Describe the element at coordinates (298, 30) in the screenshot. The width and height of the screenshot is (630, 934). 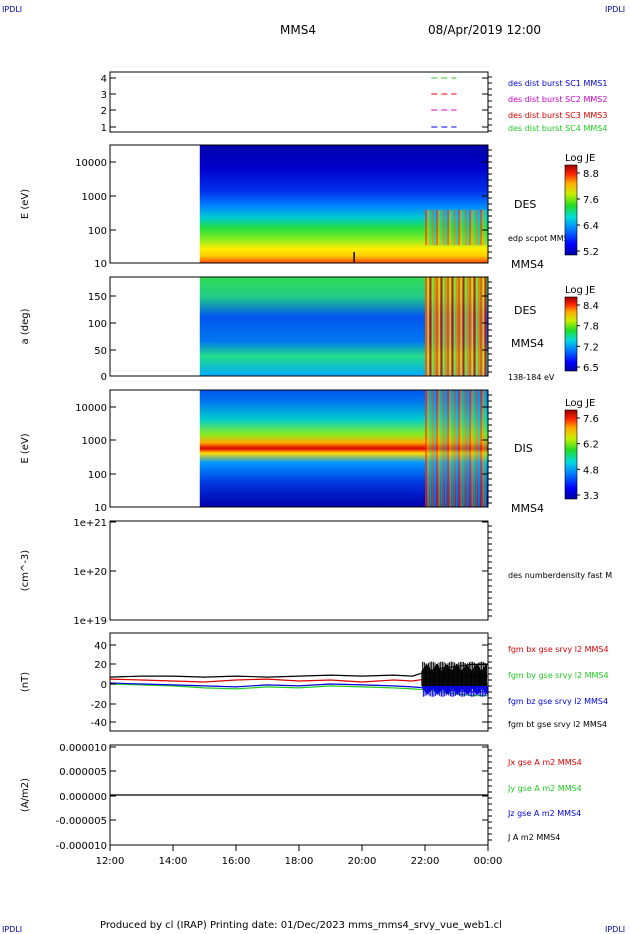
I see `header-spacecraft: MMS4` at that location.